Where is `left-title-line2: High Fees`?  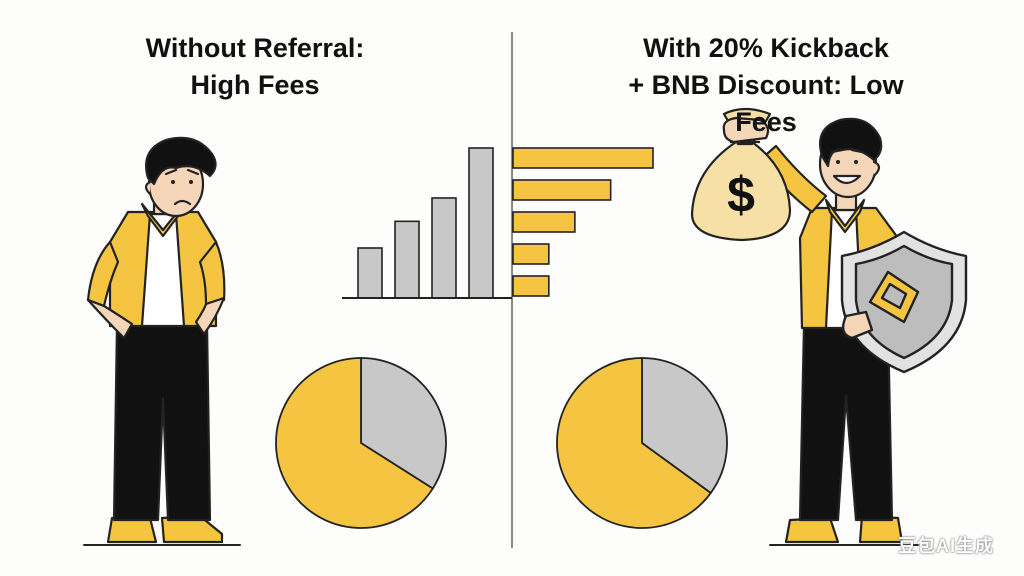
left-title-line2: High Fees is located at coordinates (255, 85).